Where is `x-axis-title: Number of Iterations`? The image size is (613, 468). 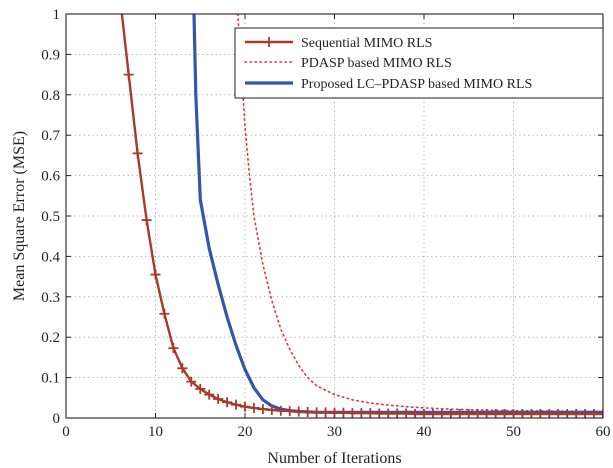
x-axis-title: Number of Iterations is located at coordinates (334, 458).